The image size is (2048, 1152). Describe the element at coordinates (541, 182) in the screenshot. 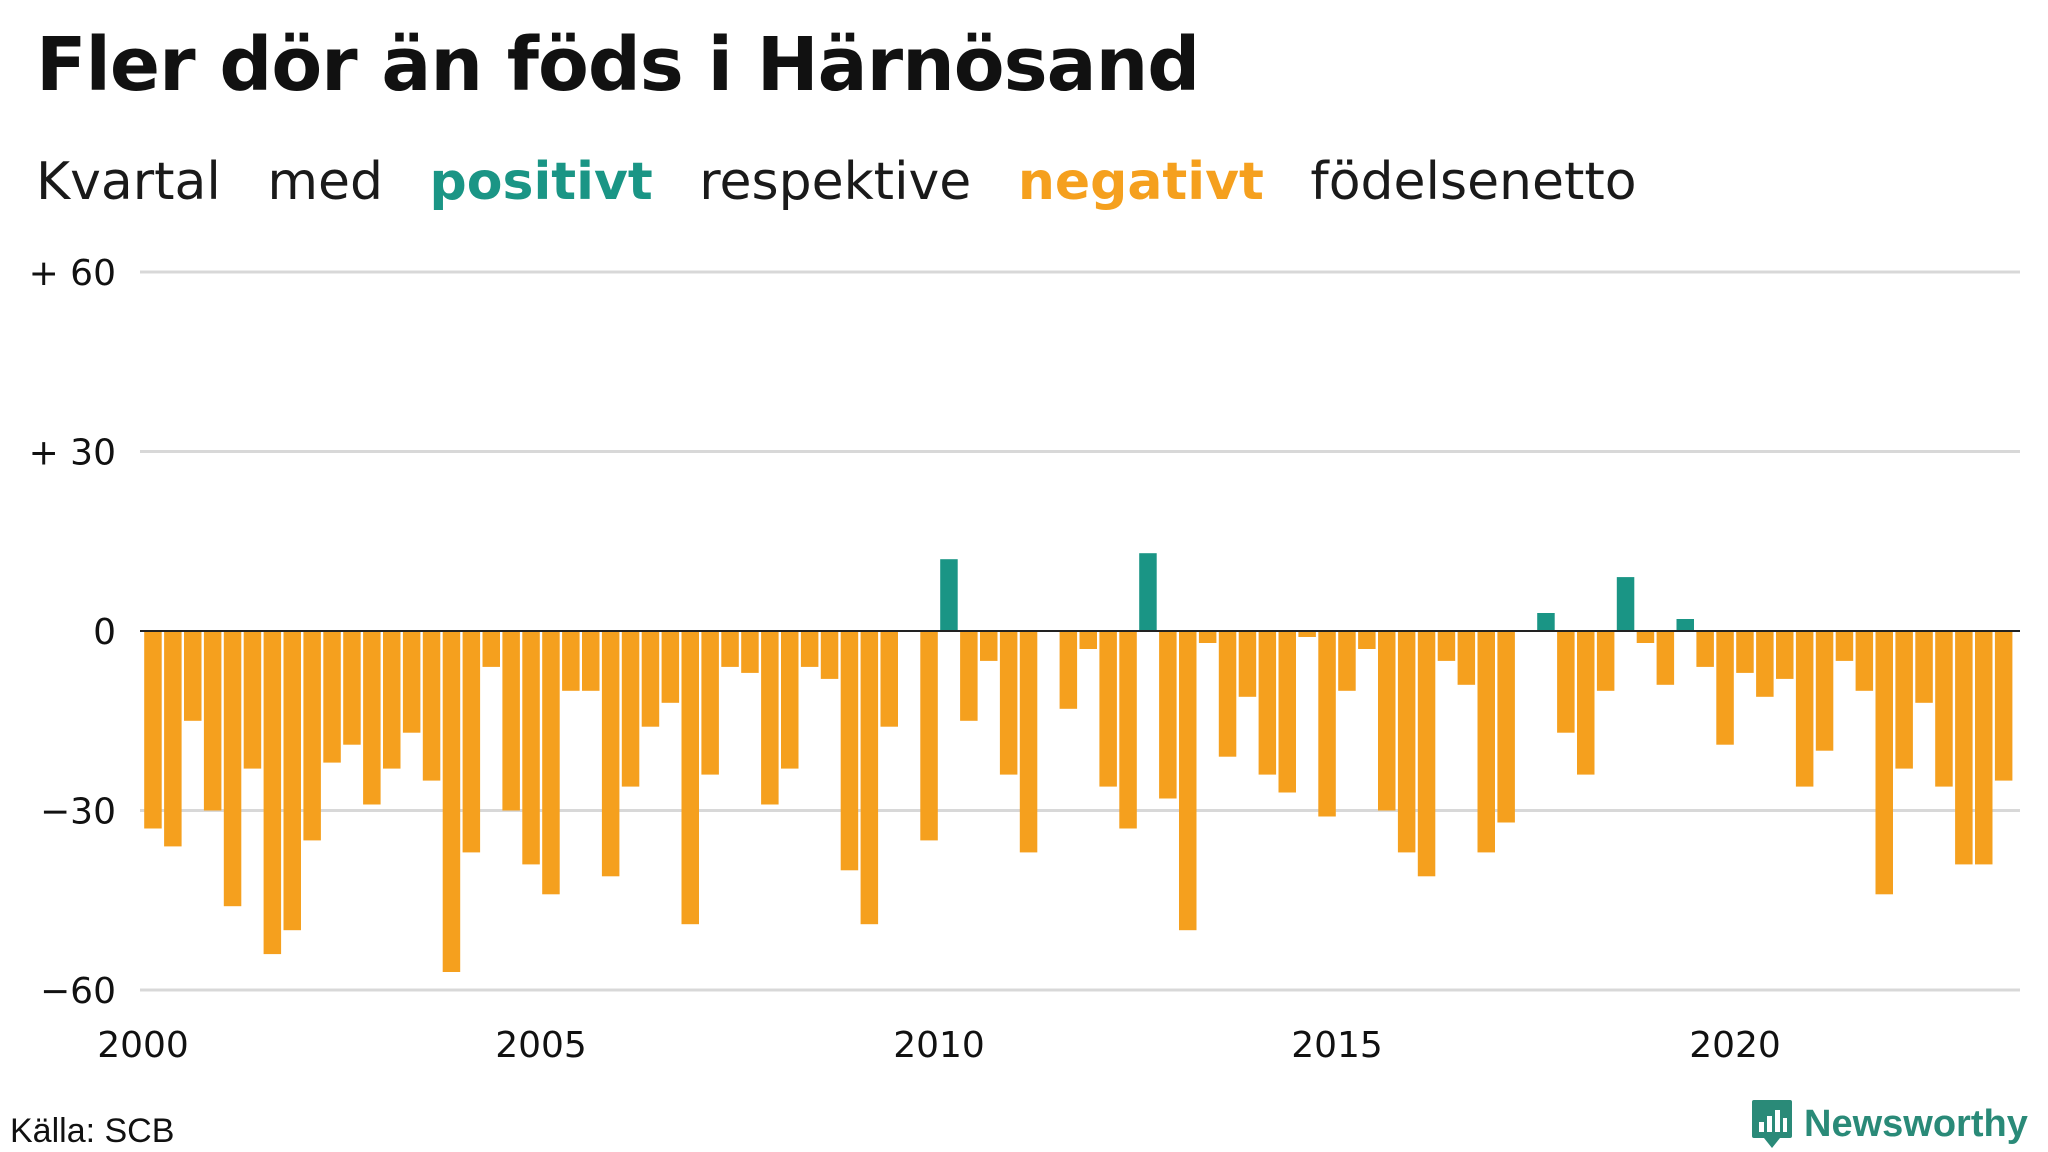

I see `subtitle-positive-word: positivt` at that location.